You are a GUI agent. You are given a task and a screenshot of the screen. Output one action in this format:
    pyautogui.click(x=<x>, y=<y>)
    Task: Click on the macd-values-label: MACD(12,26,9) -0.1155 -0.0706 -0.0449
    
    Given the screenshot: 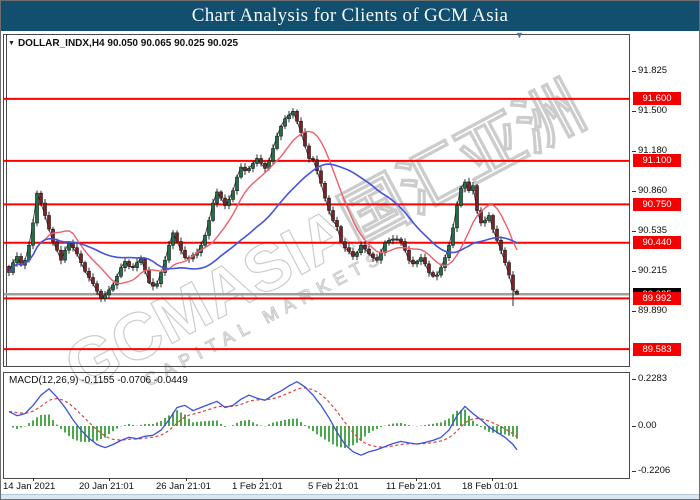 What is the action you would take?
    pyautogui.click(x=98, y=380)
    